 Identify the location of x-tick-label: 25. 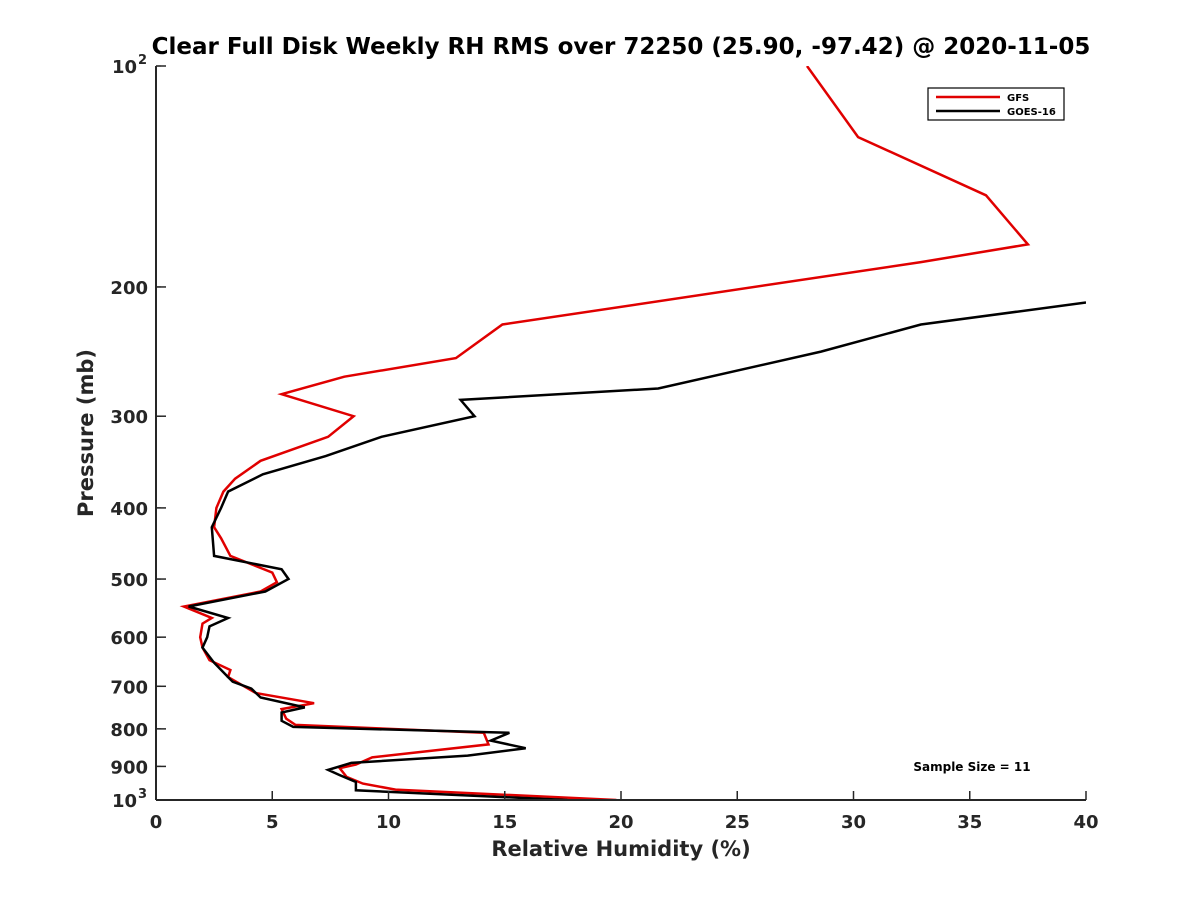
(737, 822).